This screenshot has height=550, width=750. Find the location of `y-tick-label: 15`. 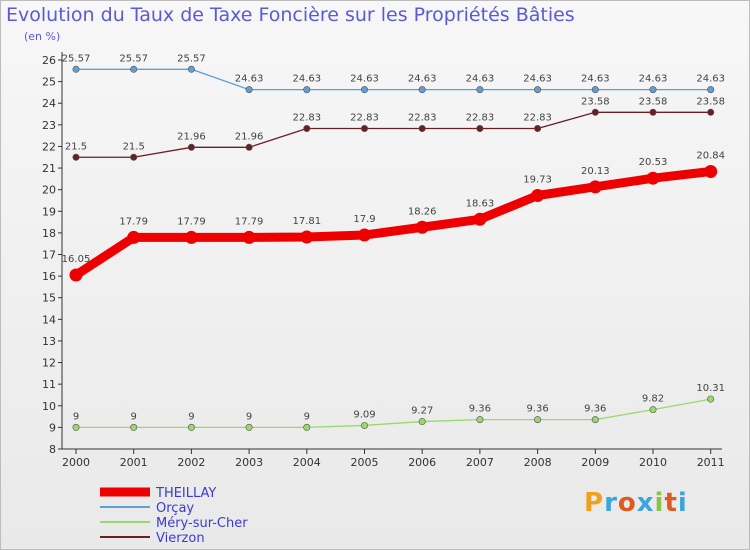

y-tick-label: 15 is located at coordinates (49, 298).